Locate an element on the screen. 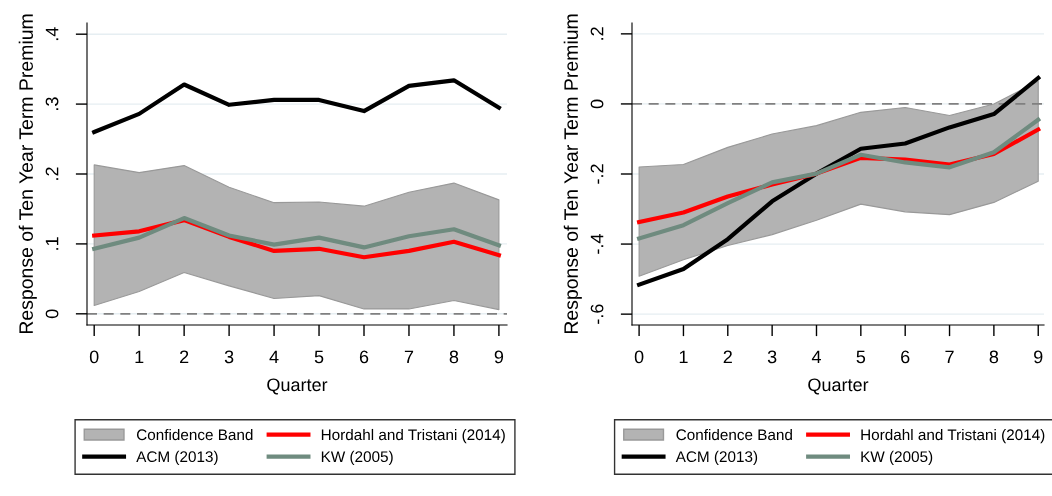  y-tick-label: .1 is located at coordinates (52, 243).